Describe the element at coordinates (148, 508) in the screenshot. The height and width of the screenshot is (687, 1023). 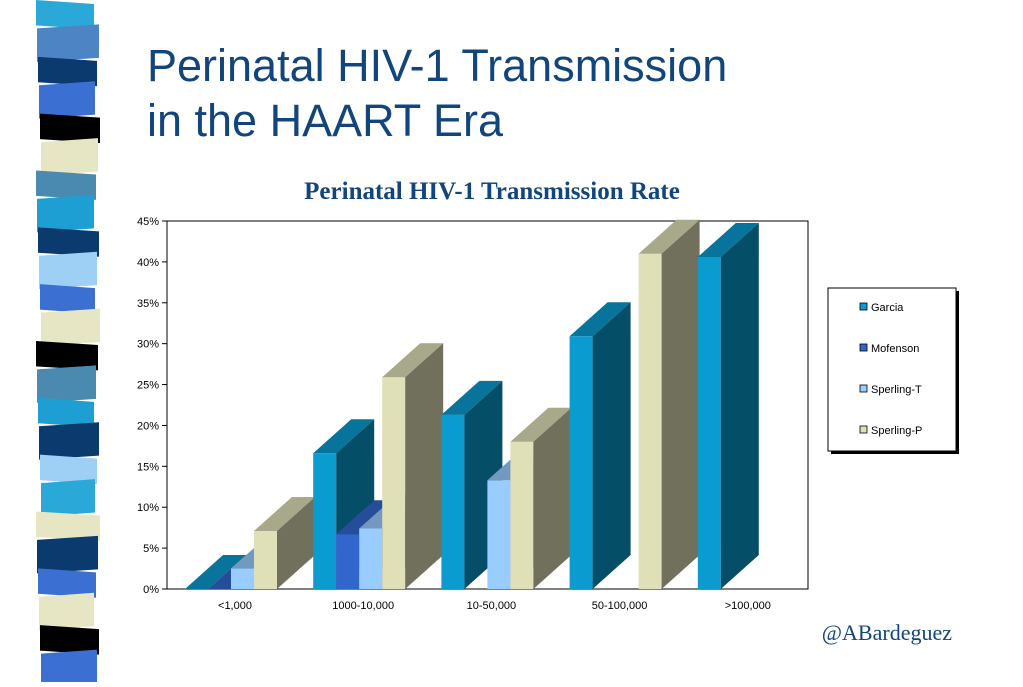
I see `y-tick-label: 10%` at that location.